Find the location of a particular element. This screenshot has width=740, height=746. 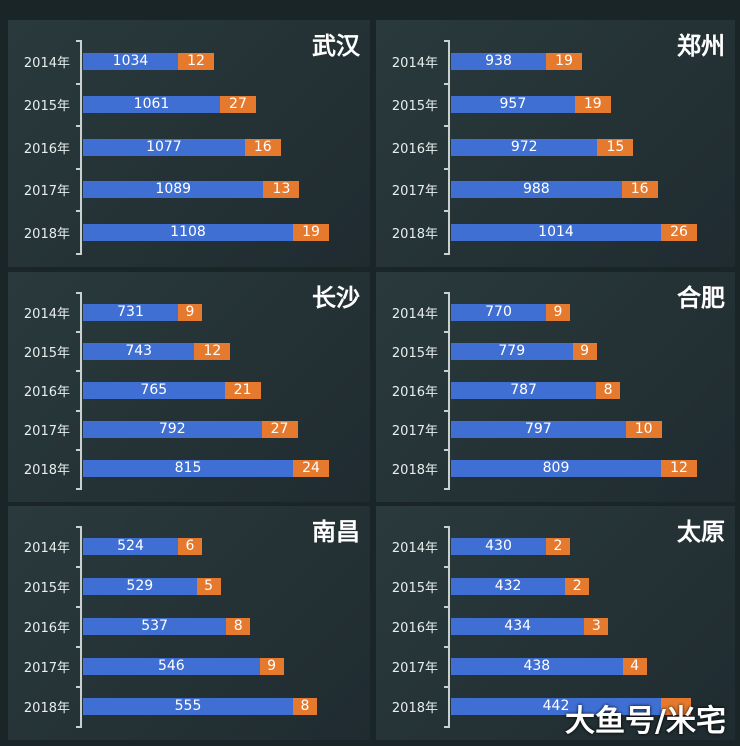

population-bar: 1034 is located at coordinates (130, 62).